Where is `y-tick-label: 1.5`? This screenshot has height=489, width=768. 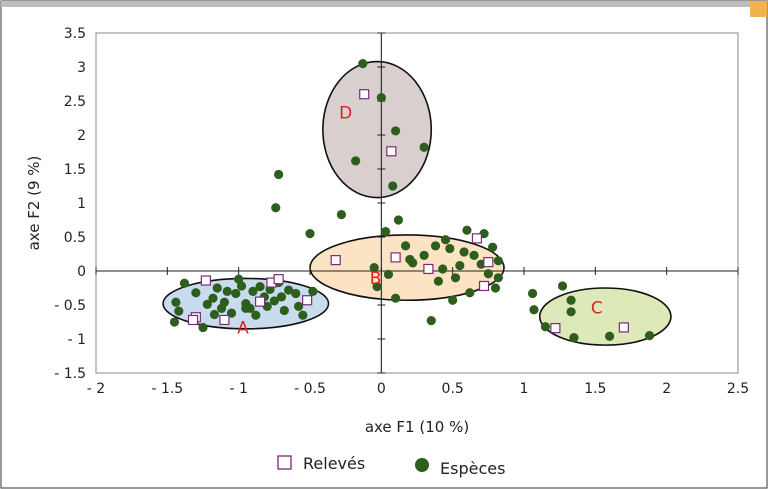 y-tick-label: 1.5 is located at coordinates (75, 170).